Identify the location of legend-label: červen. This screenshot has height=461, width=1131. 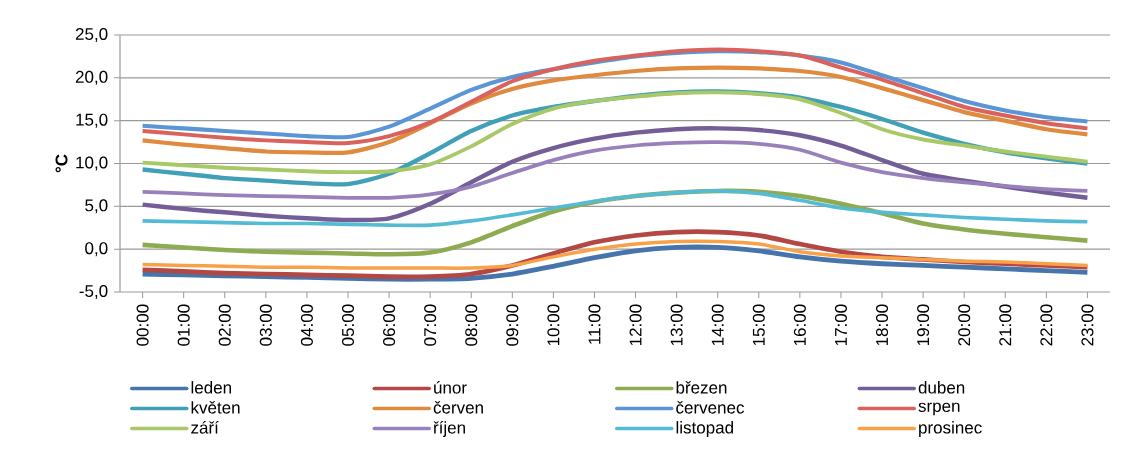
(458, 407).